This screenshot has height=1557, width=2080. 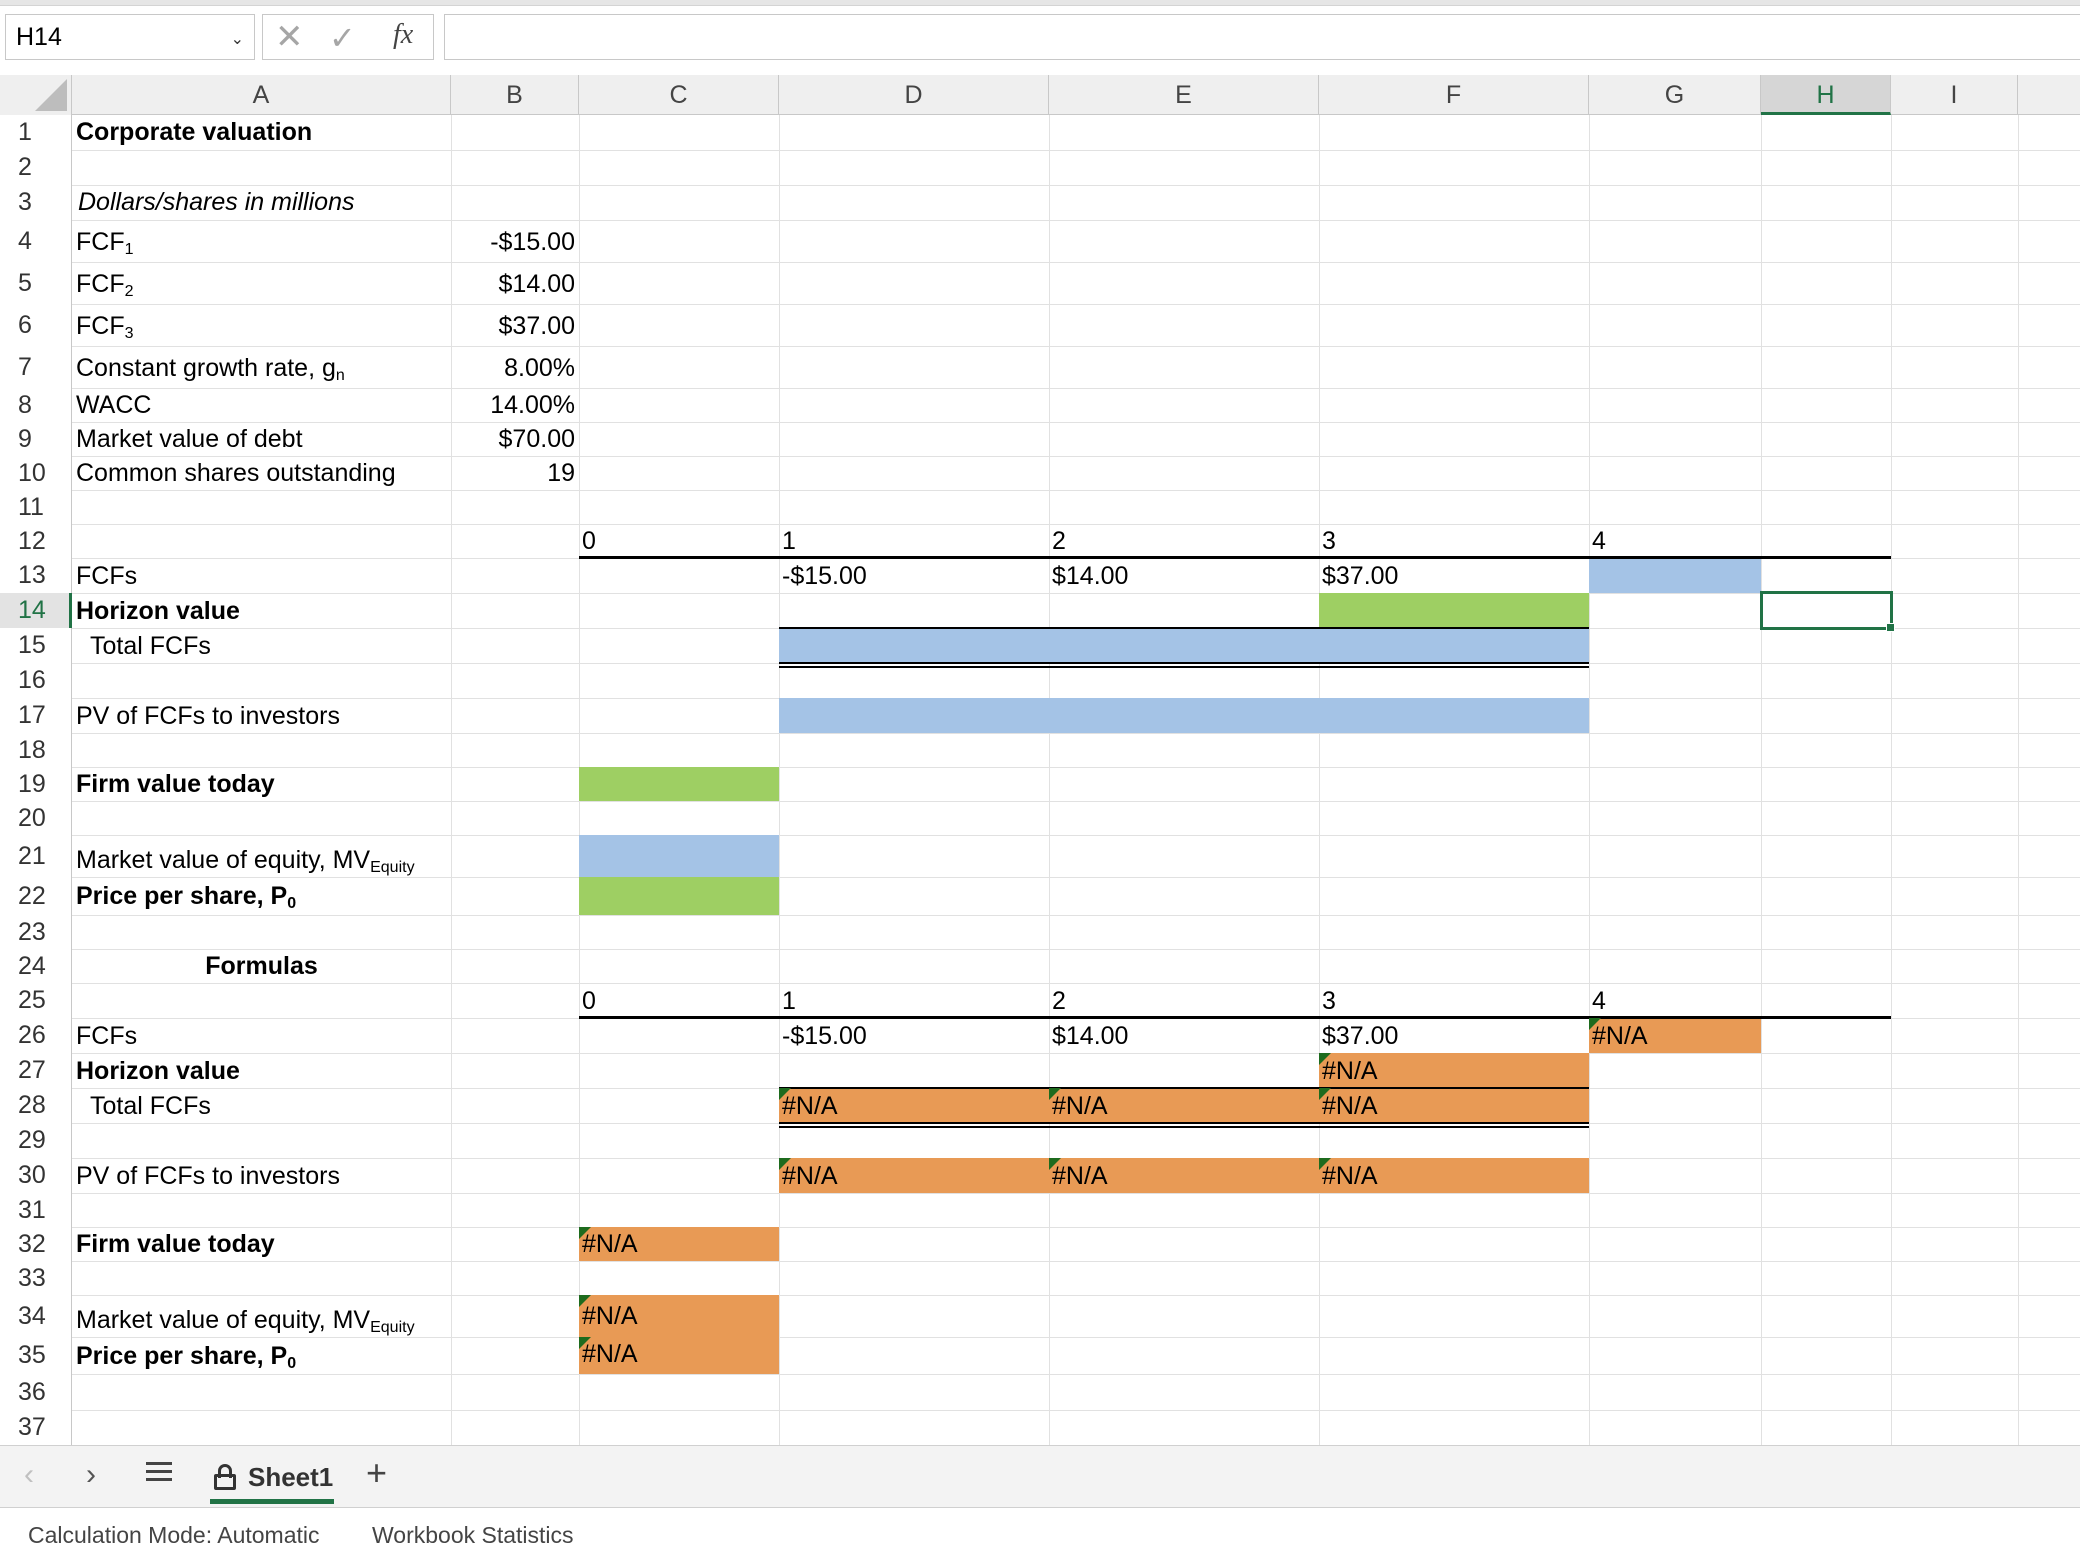 What do you see at coordinates (1454, 610) in the screenshot?
I see `cell-f14-input` at bounding box center [1454, 610].